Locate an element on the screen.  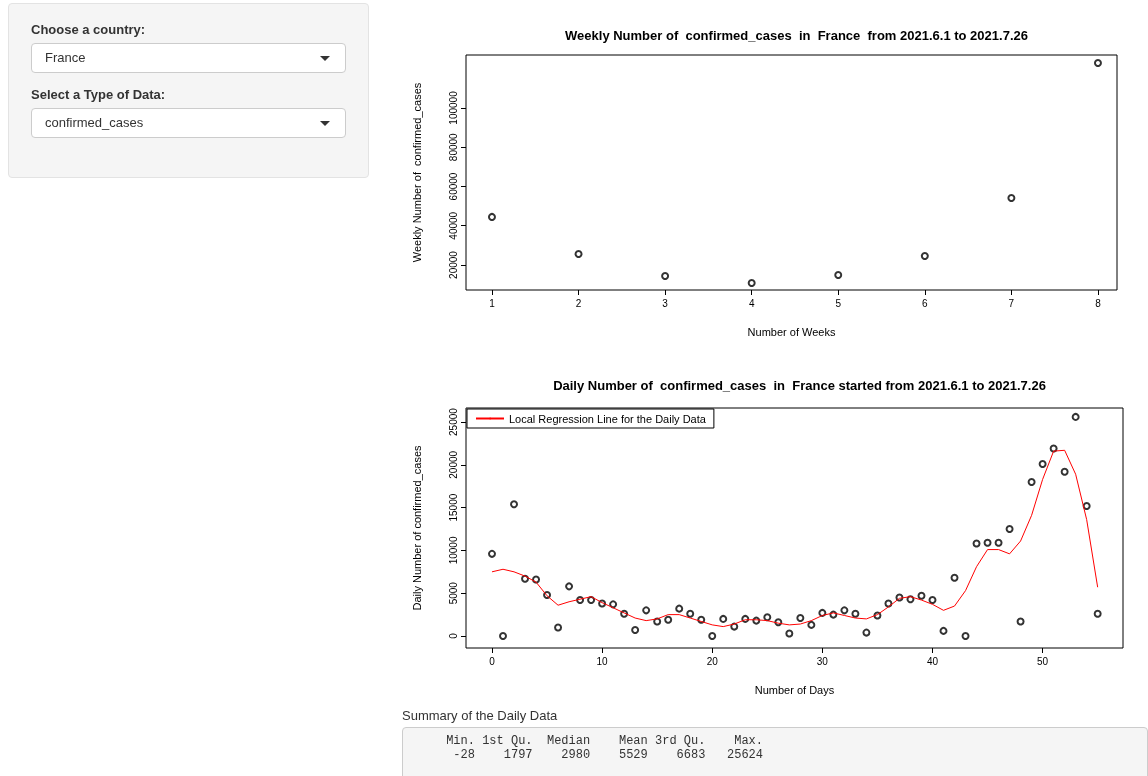
chart-title: Weekly Number of confirmed_cases in France from 2021.6.1 to 2021.7.26 is located at coordinates (796, 35).